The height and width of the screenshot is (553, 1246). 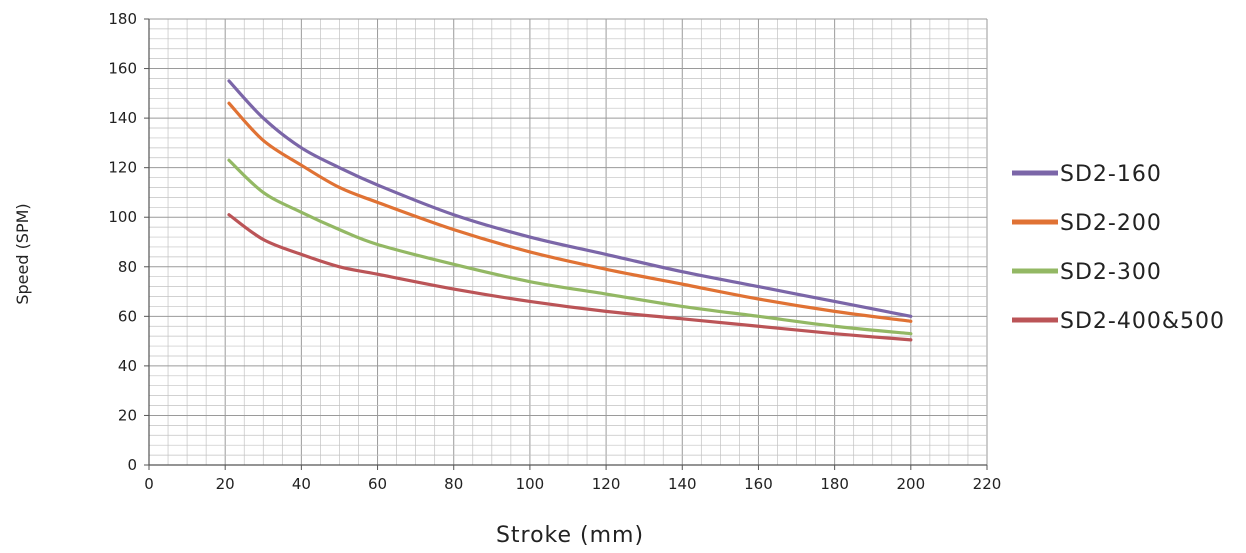 I want to click on x-tick-label: 120, so click(x=606, y=484).